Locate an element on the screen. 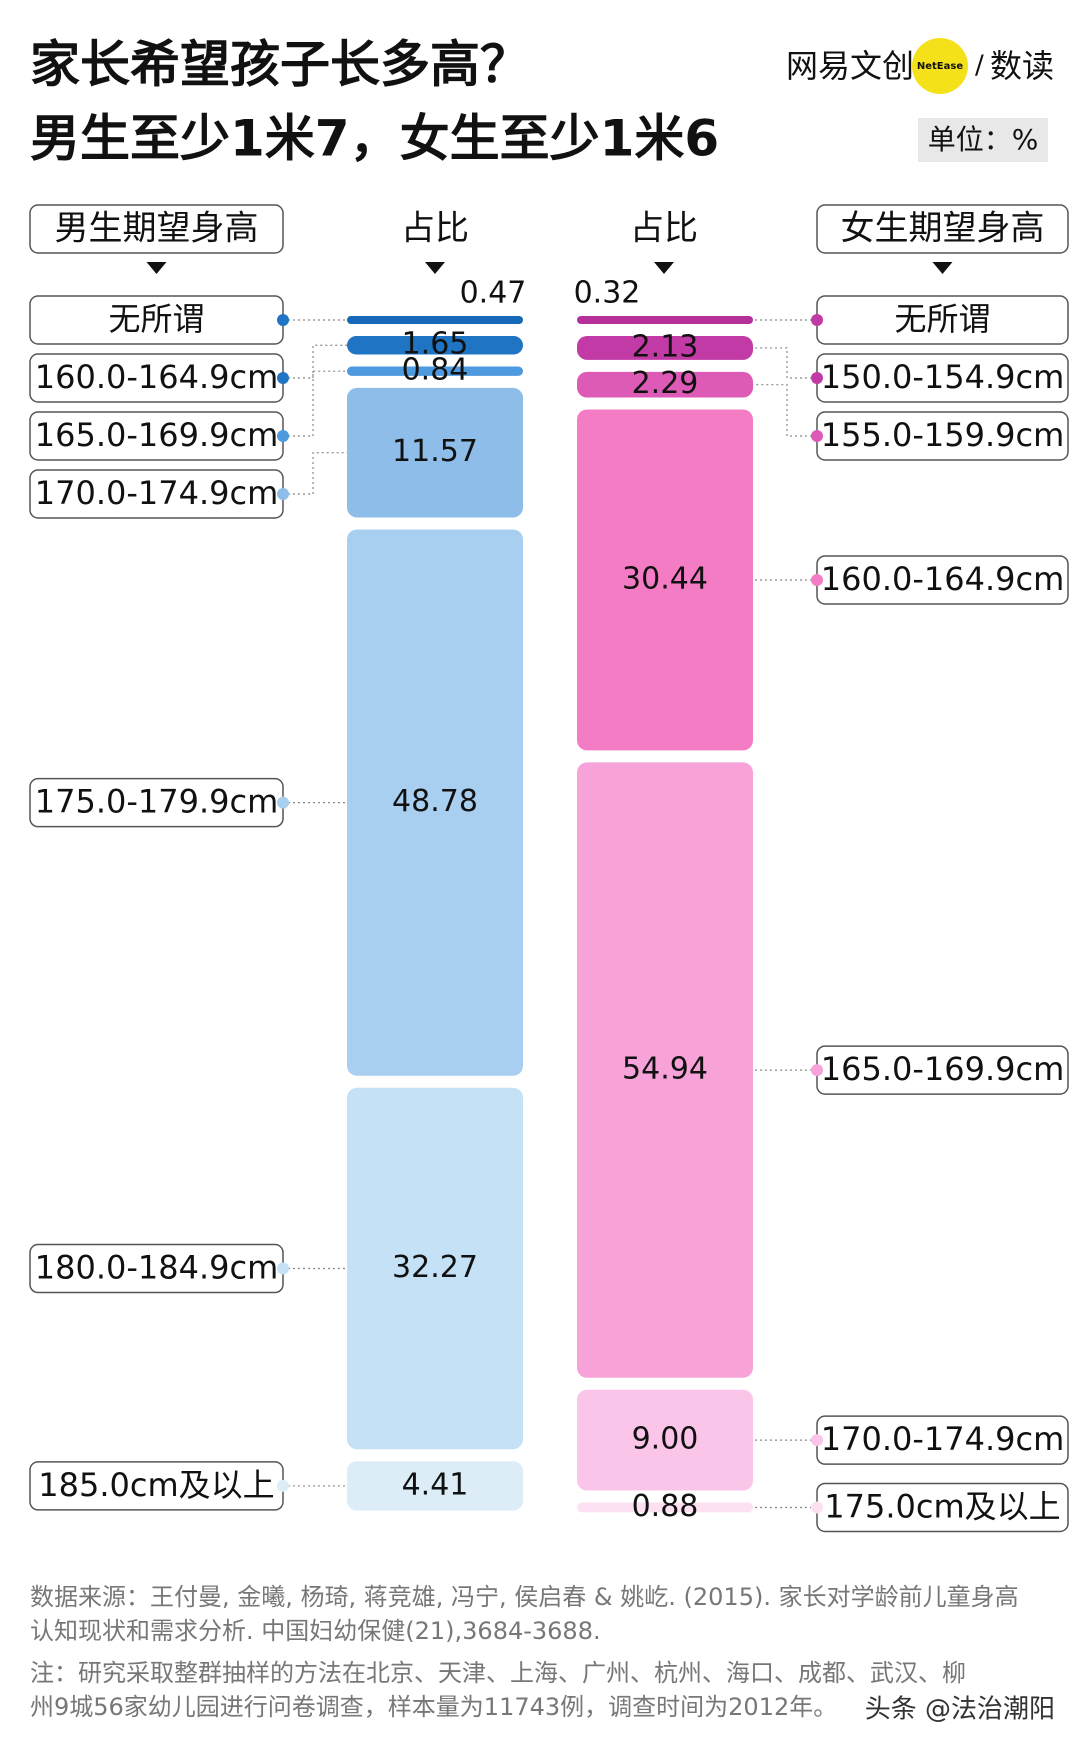  unit-box is located at coordinates (983, 140).